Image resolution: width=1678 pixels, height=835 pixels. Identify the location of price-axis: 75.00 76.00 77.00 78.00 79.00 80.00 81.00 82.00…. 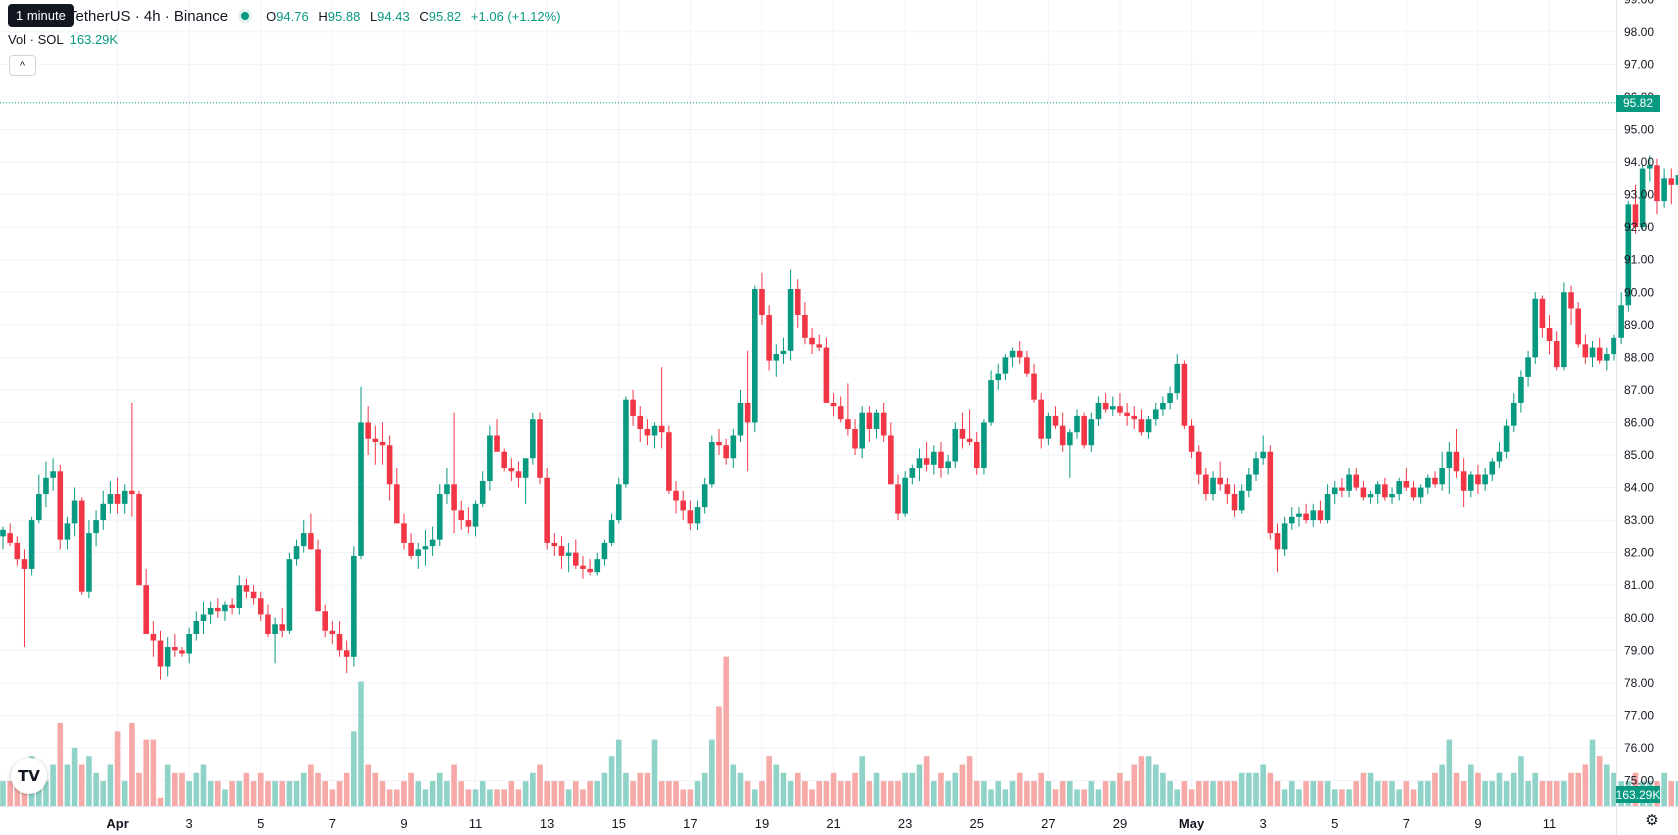
(1635, 417).